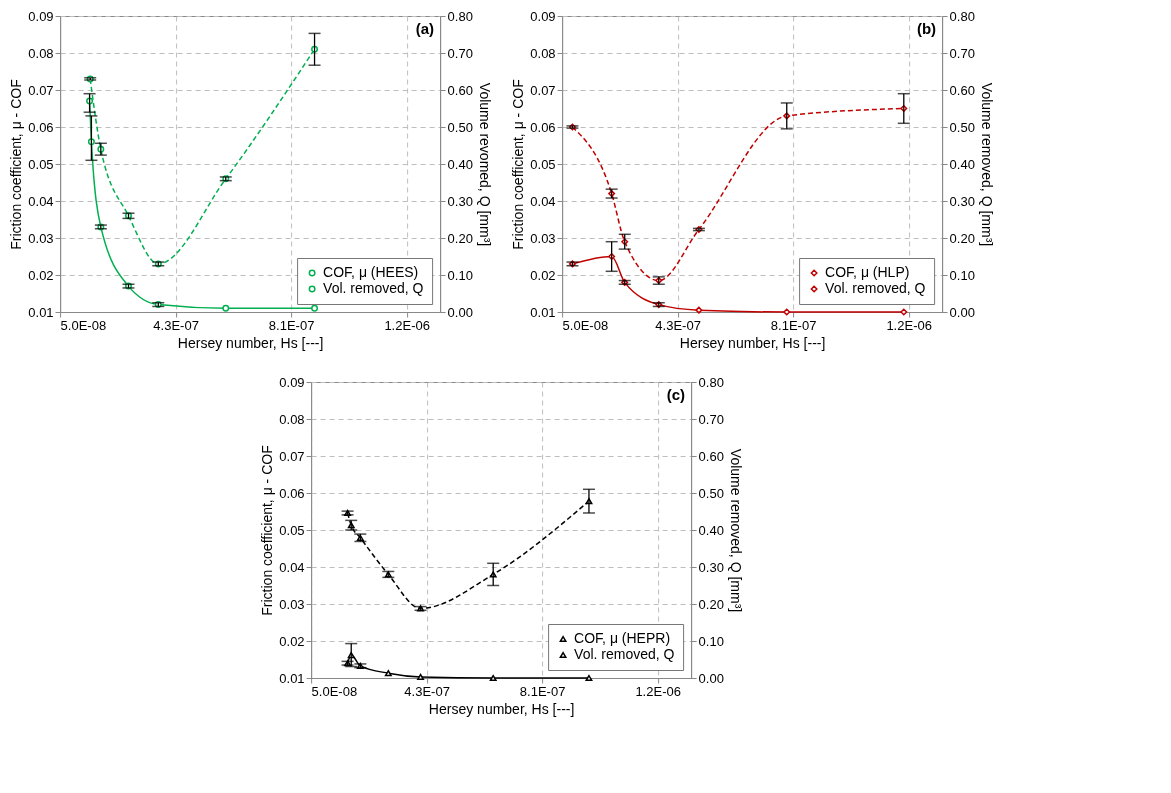  I want to click on annotation: (b), so click(926, 28).